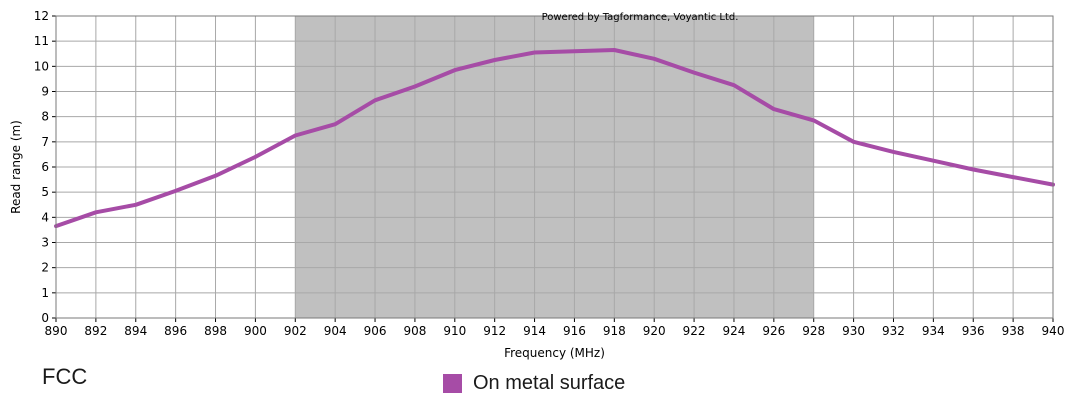  I want to click on y-tick-label: 12, so click(41, 16).